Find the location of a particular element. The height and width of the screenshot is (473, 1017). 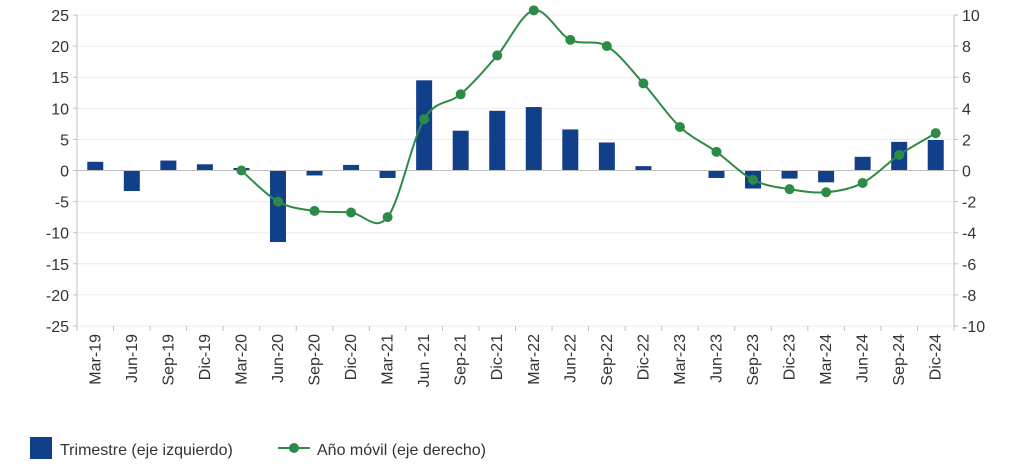

right-axis-ticks: 10 8 6 4 2 0 -2 -4 -6 -8 -10 is located at coordinates (969, 172).